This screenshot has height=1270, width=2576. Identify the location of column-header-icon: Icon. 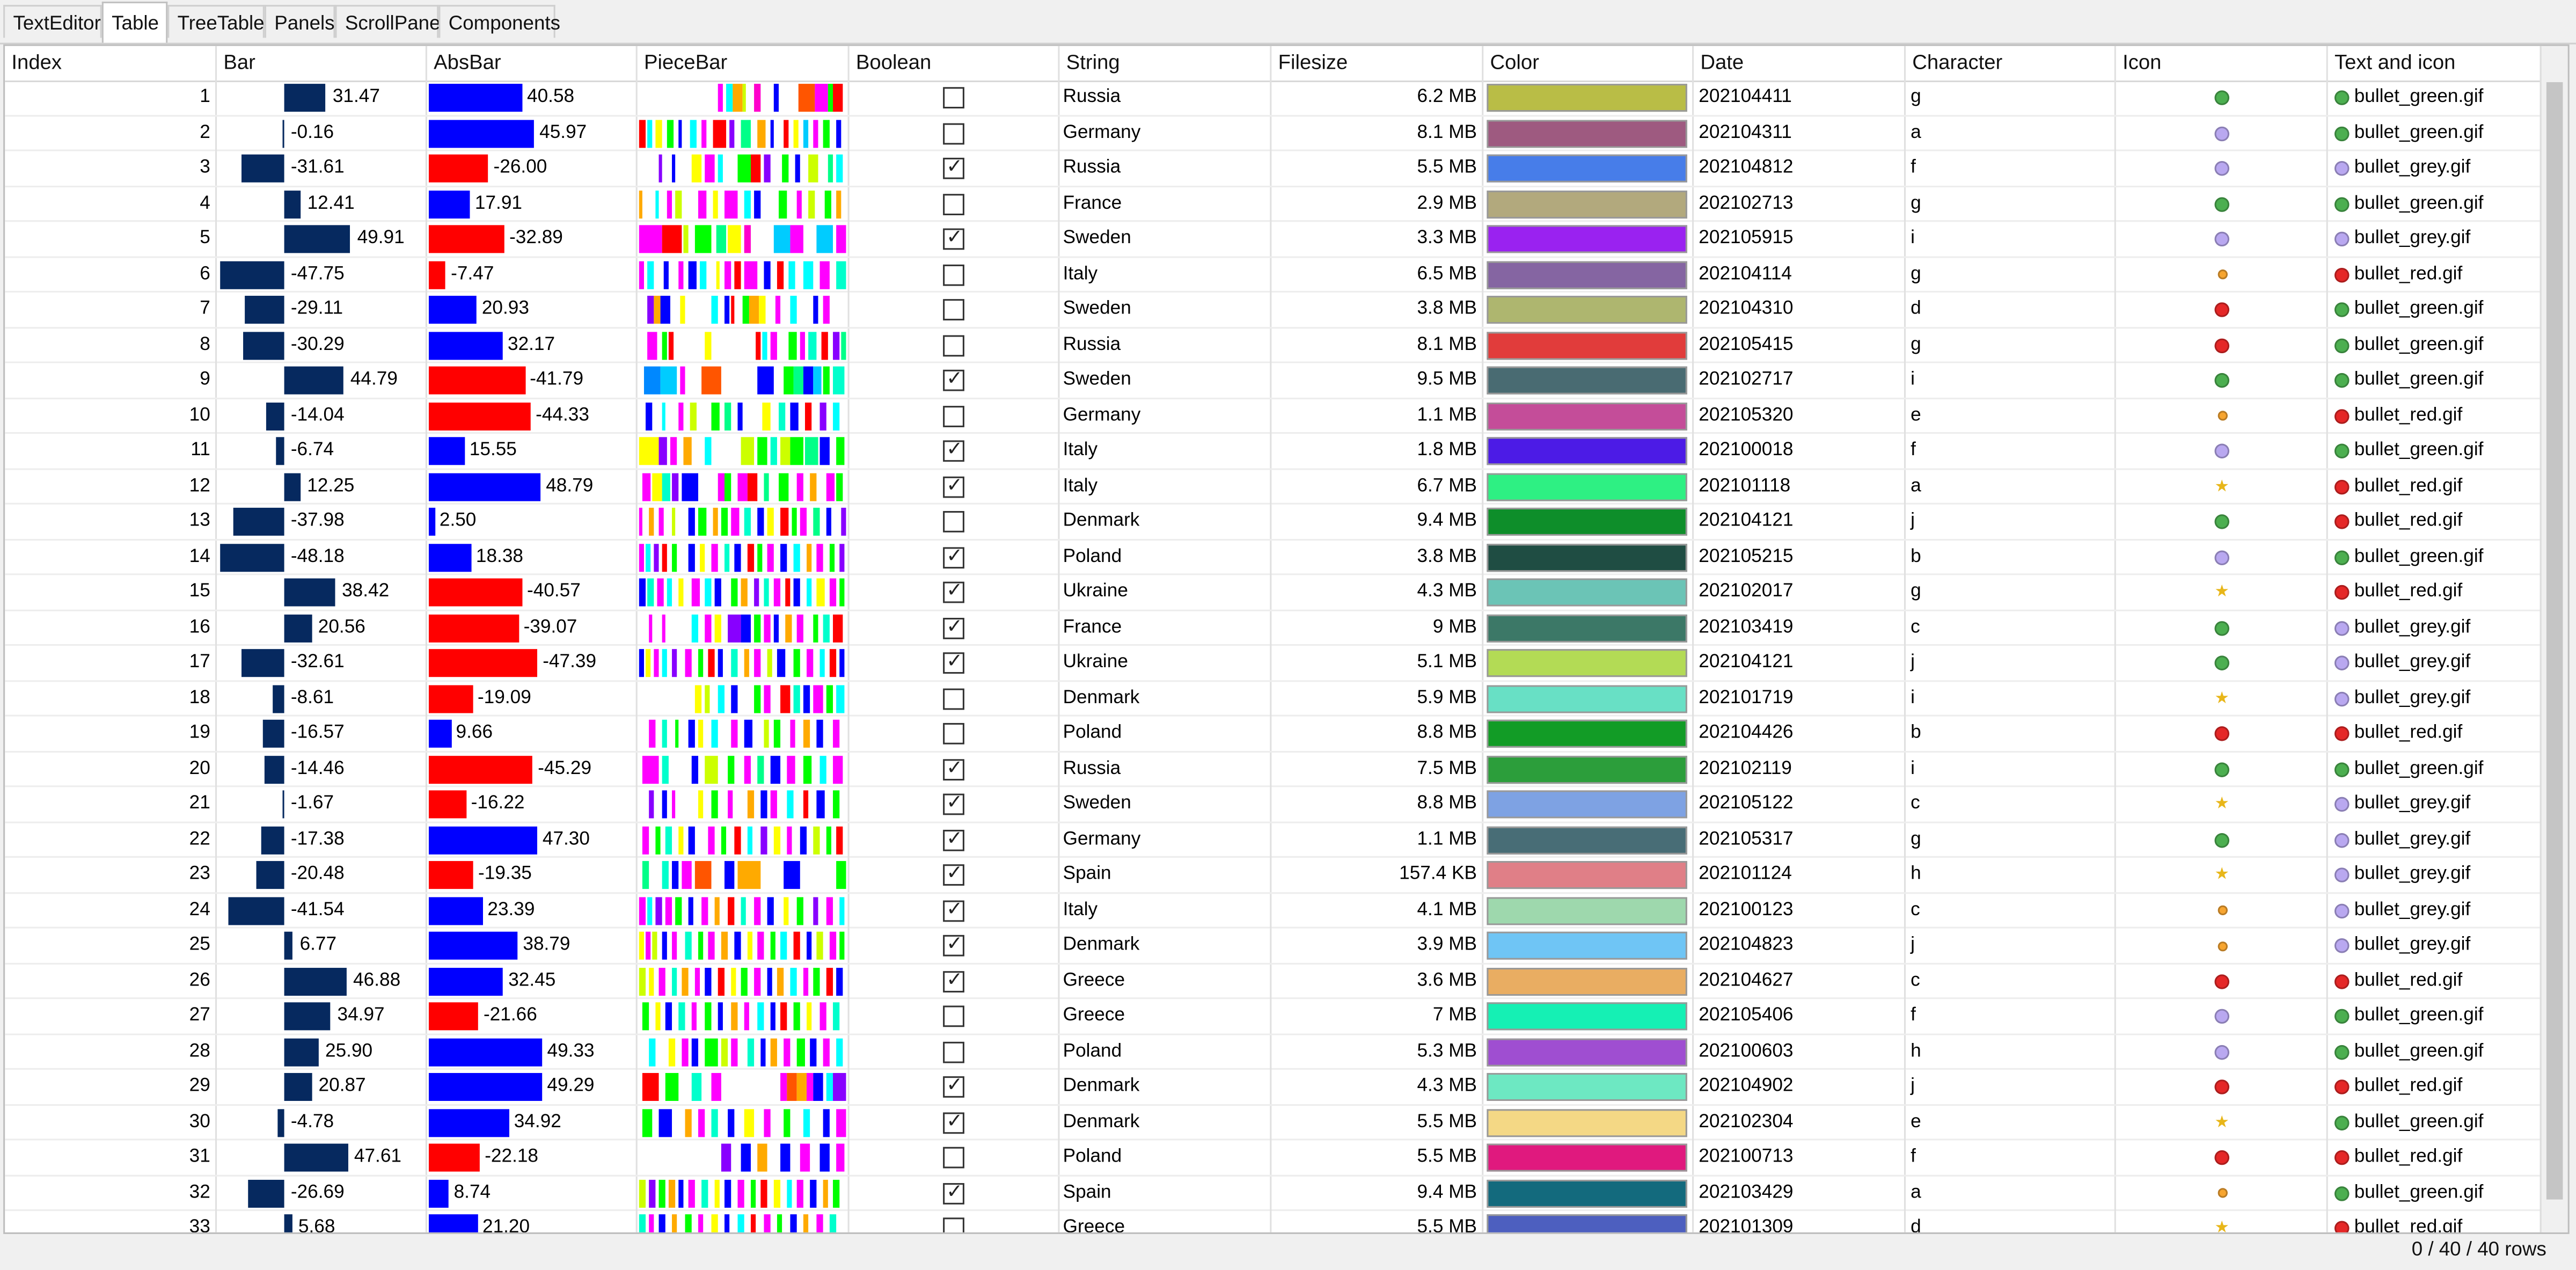
(2222, 63).